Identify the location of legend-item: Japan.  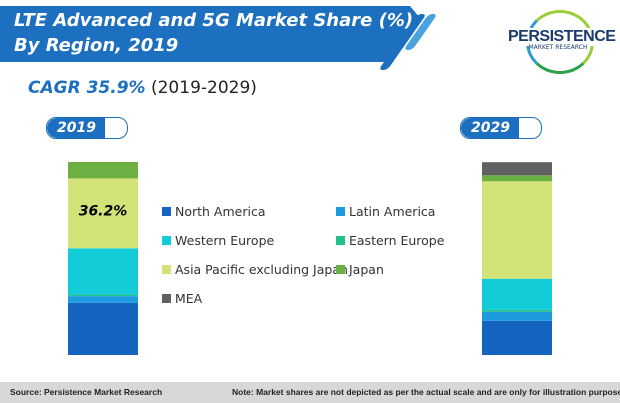
(360, 269).